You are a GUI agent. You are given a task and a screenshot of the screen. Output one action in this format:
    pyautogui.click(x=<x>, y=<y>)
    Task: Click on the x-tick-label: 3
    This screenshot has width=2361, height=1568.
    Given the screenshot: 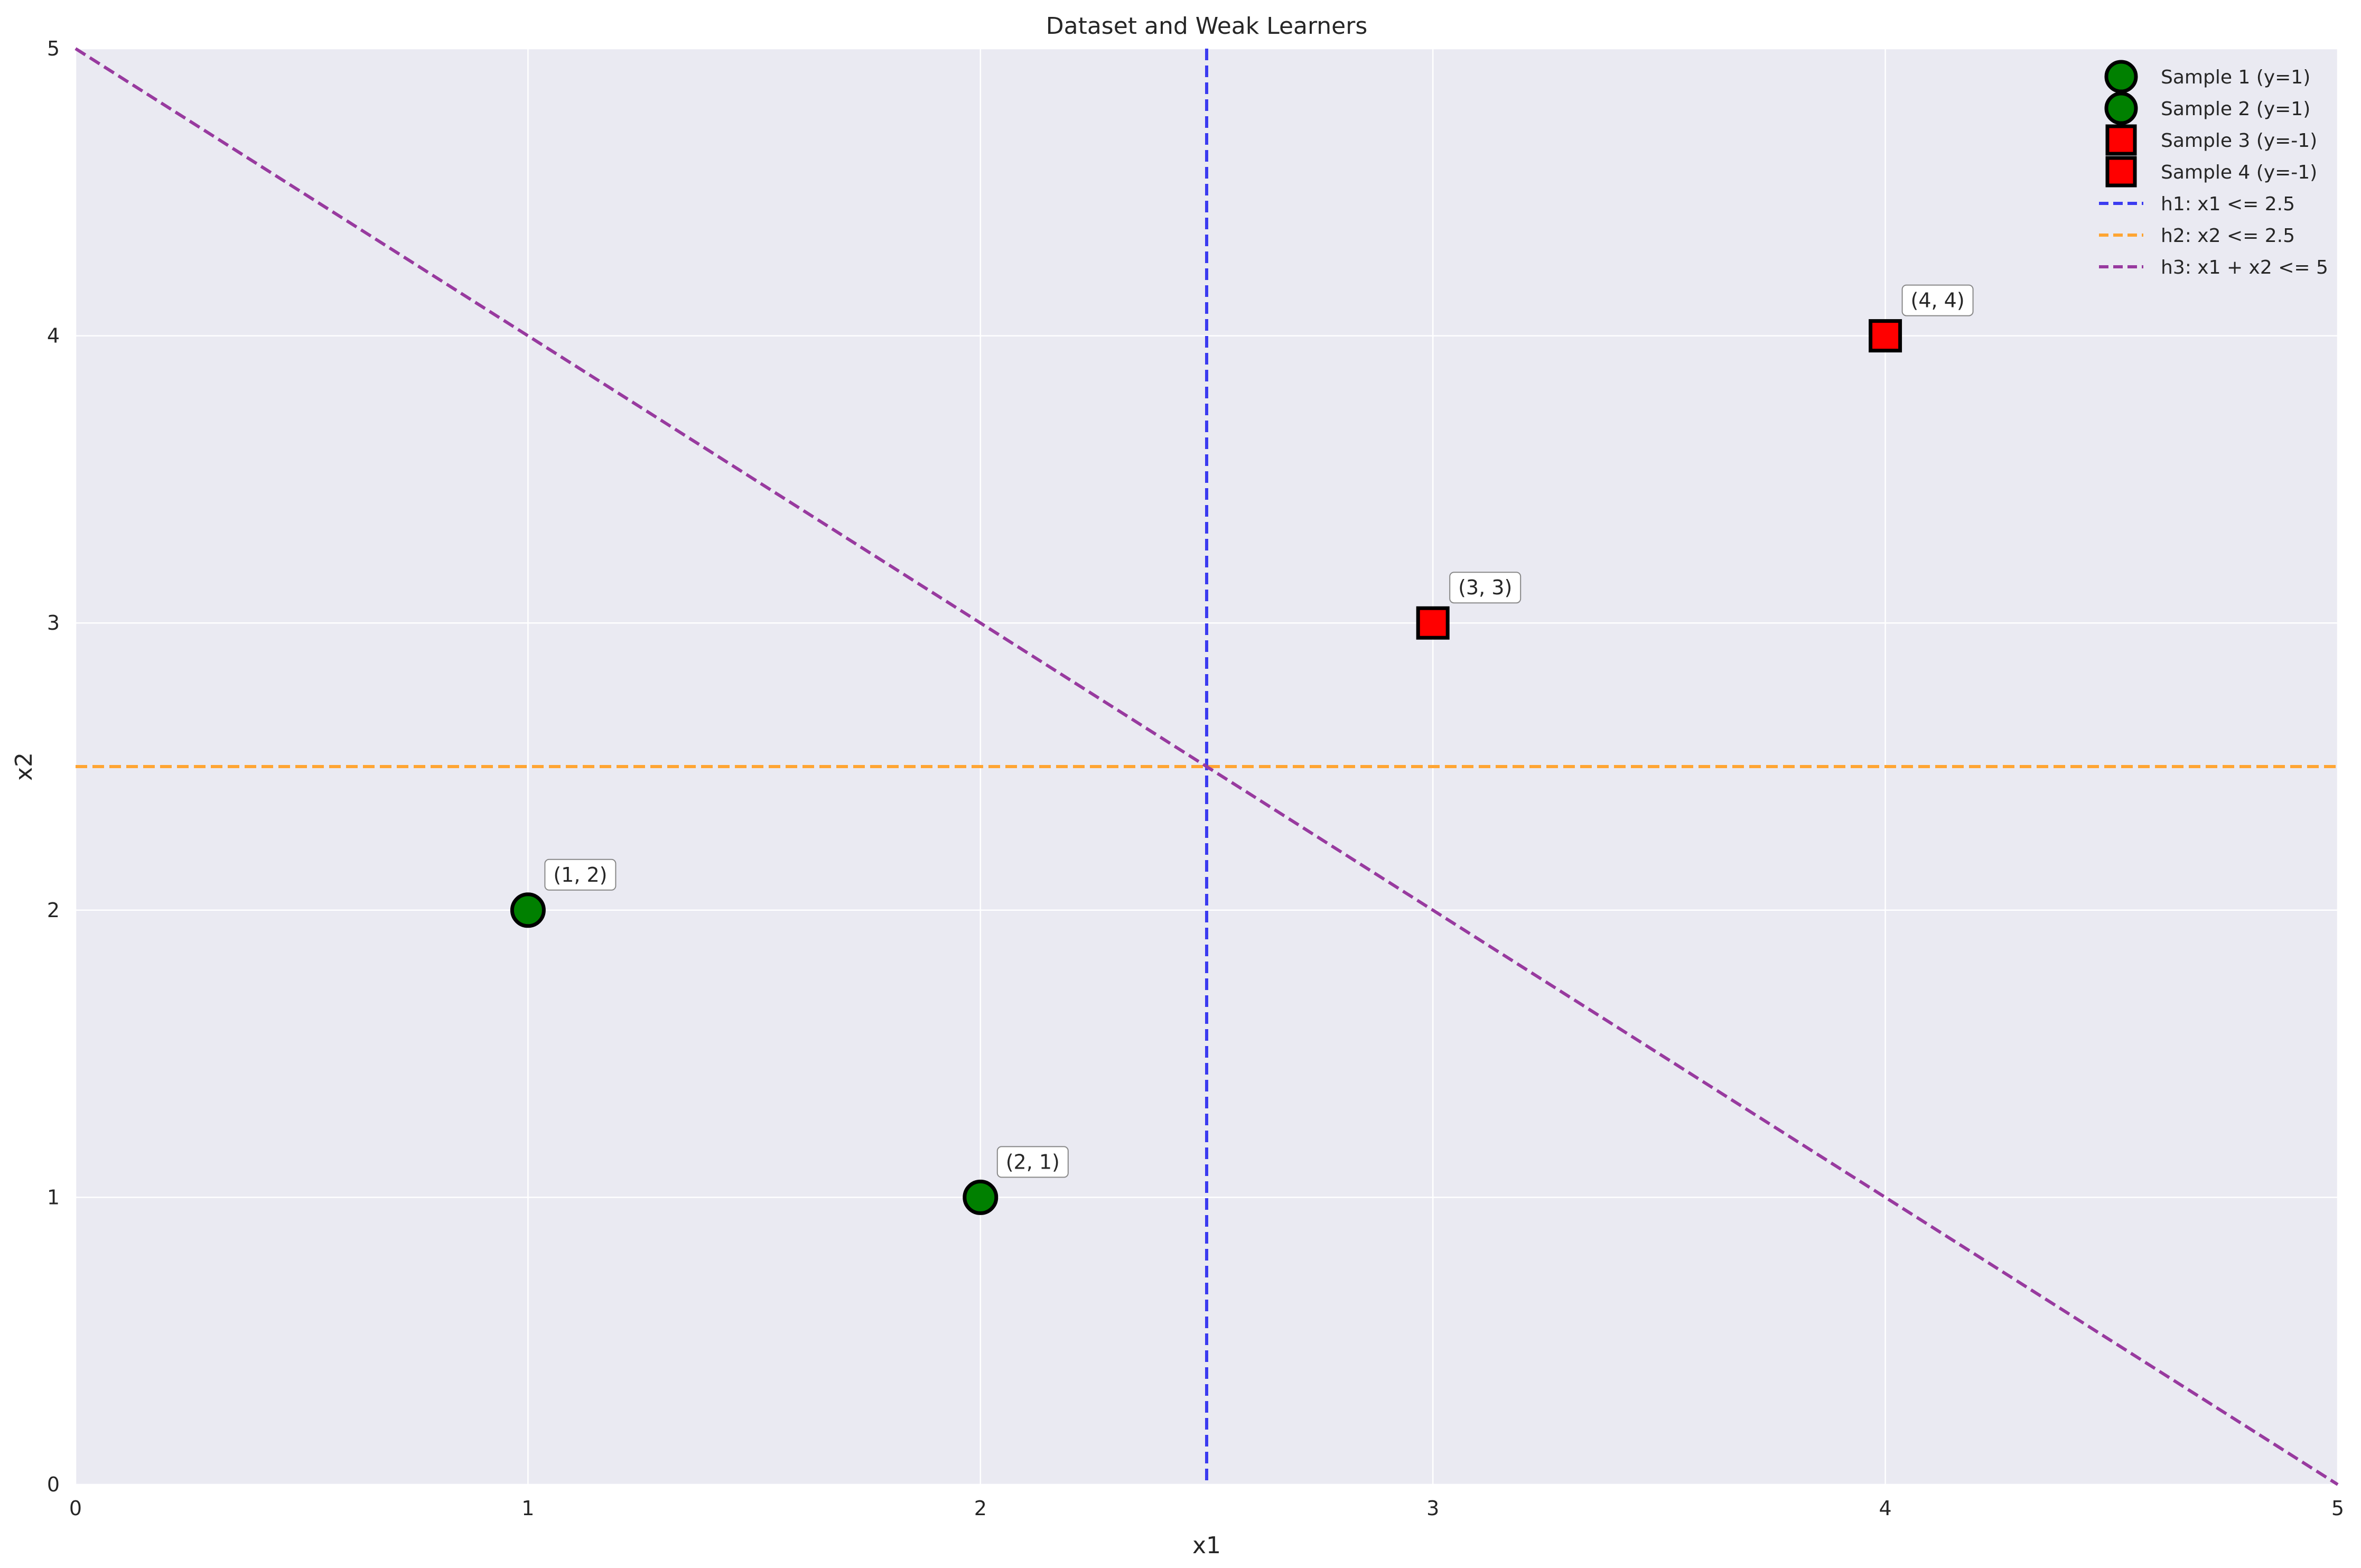 What is the action you would take?
    pyautogui.click(x=1432, y=1508)
    